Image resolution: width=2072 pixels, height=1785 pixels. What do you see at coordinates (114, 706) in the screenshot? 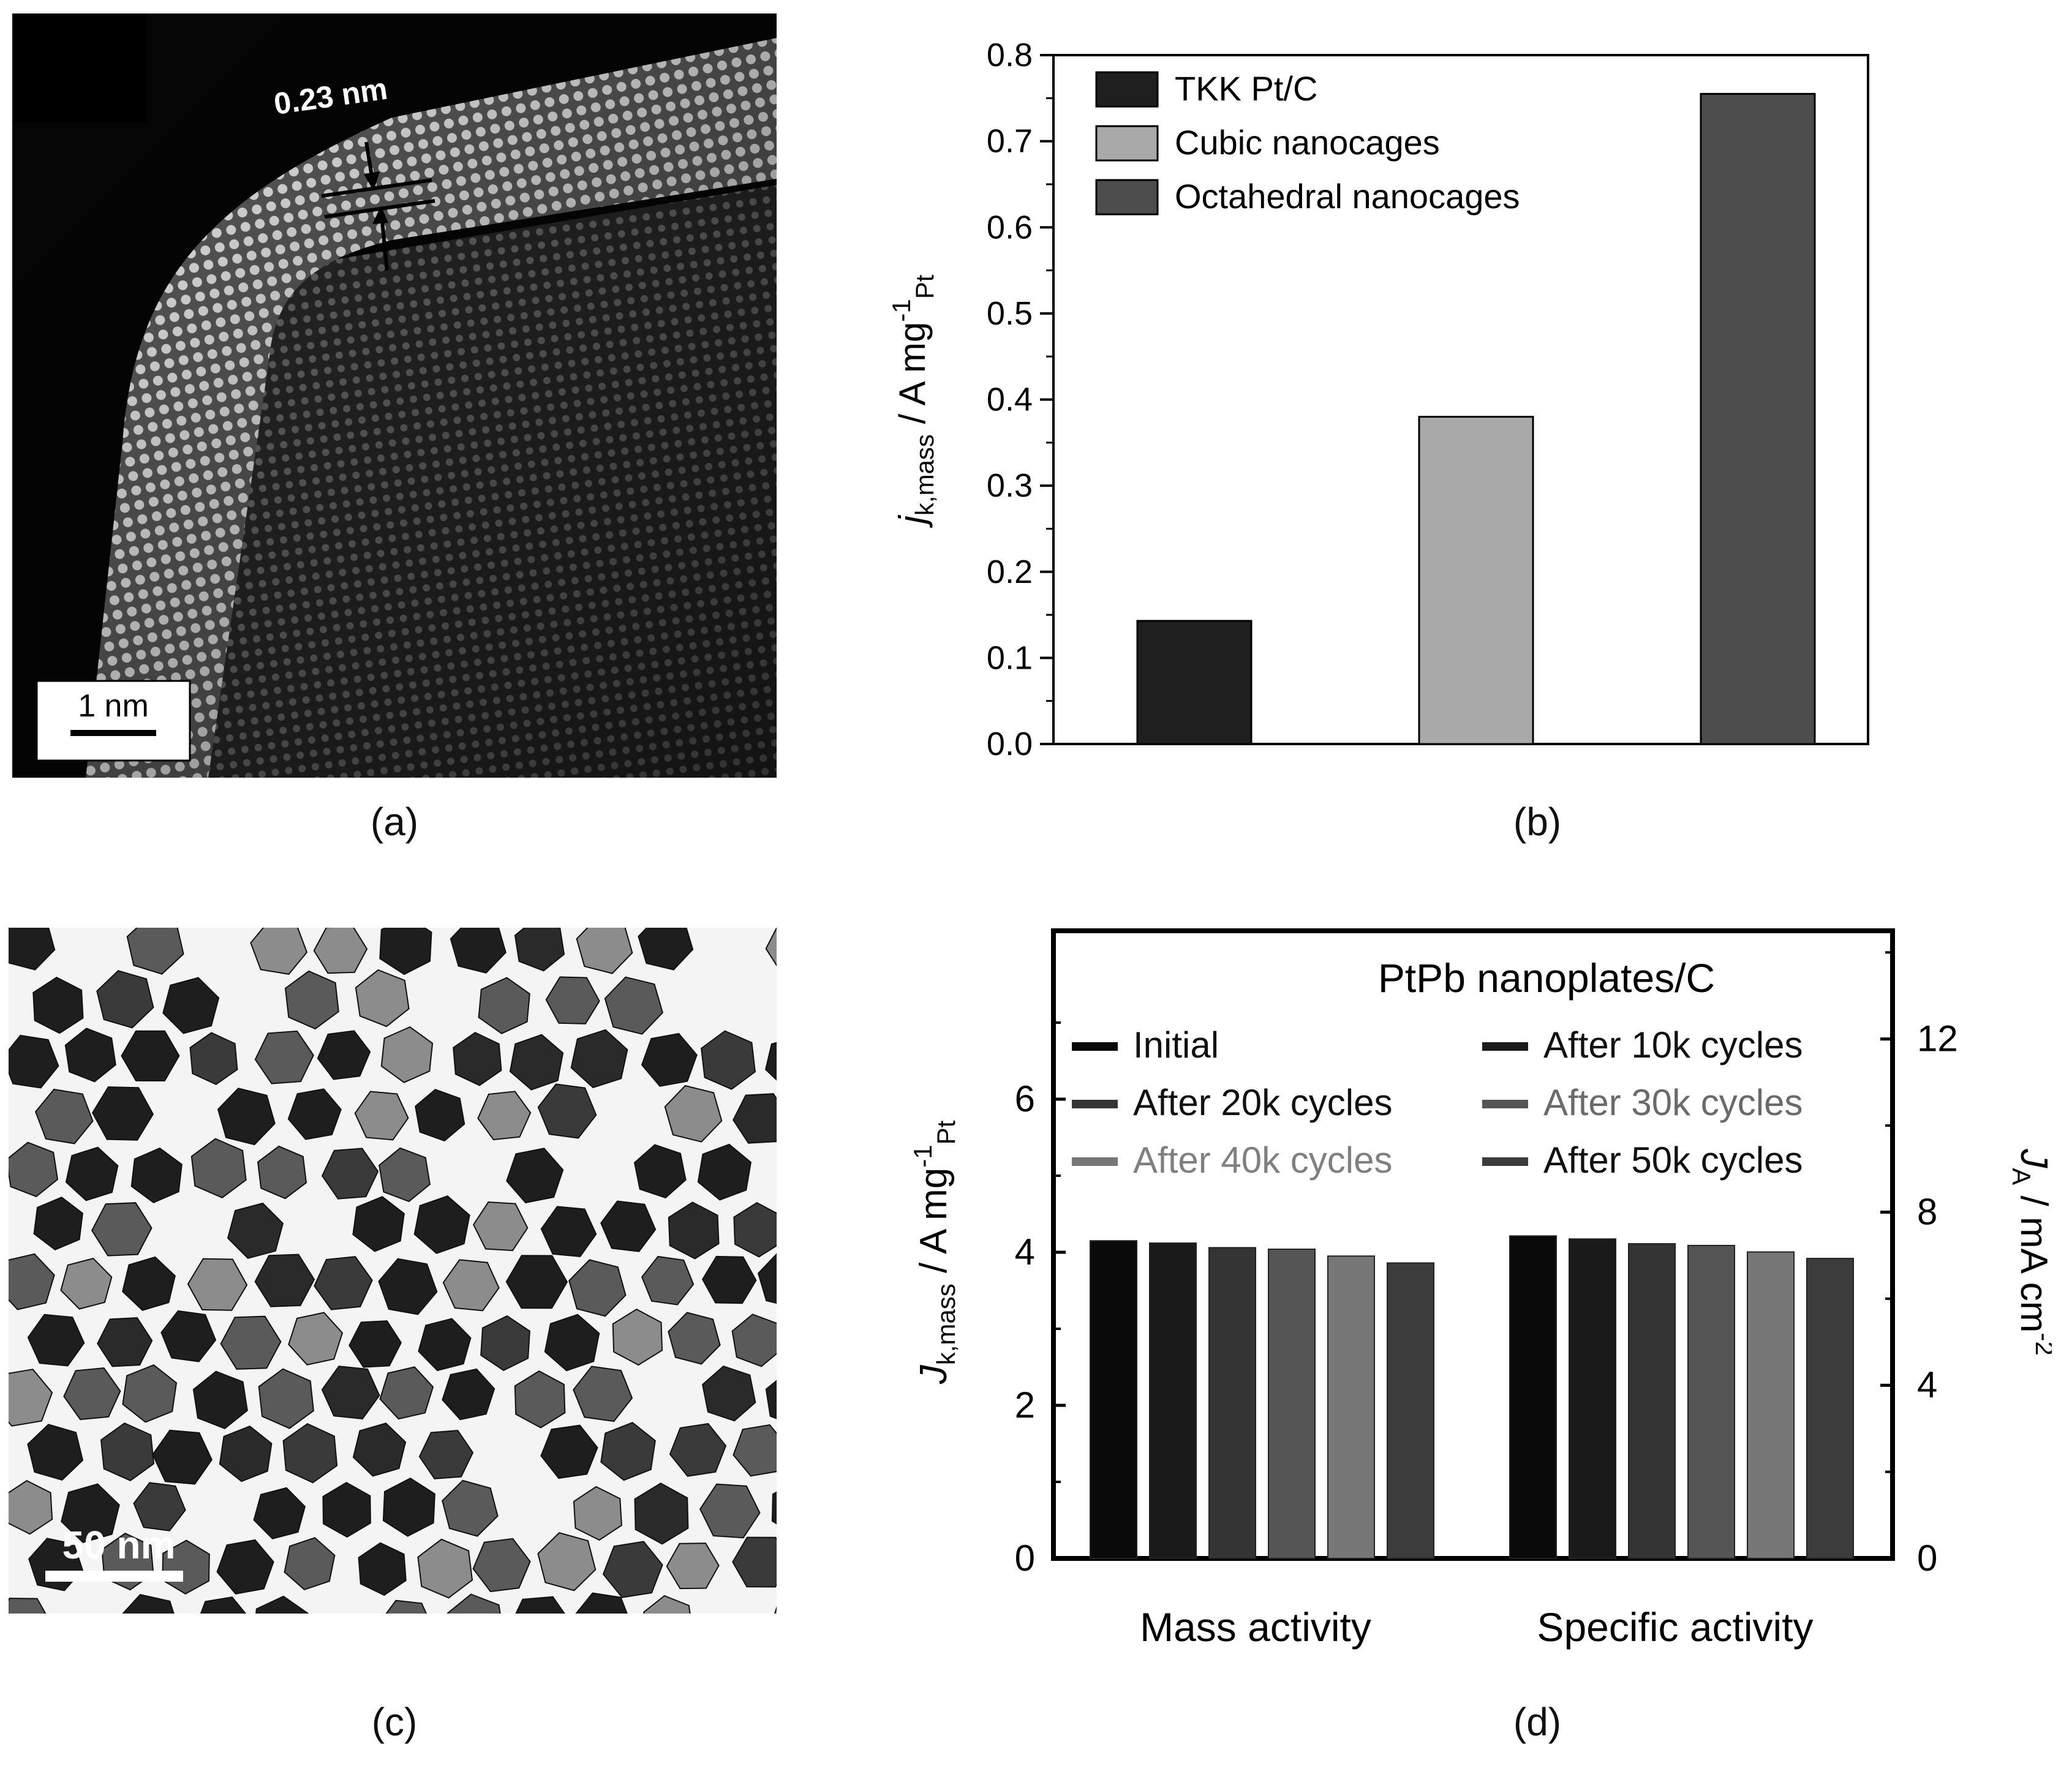
I see `scalebar-a-label: 1 nm` at bounding box center [114, 706].